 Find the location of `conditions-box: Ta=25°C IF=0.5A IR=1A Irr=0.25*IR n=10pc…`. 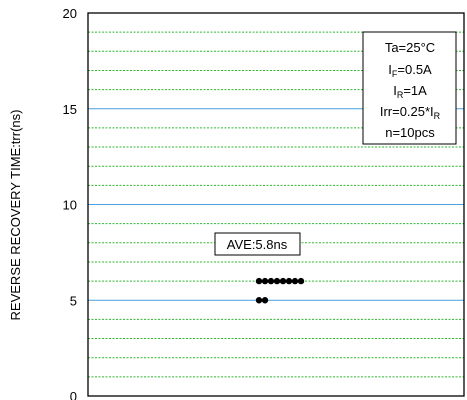

conditions-box: Ta=25°C IF=0.5A IR=1A Irr=0.25*IR n=10pc… is located at coordinates (409, 88).